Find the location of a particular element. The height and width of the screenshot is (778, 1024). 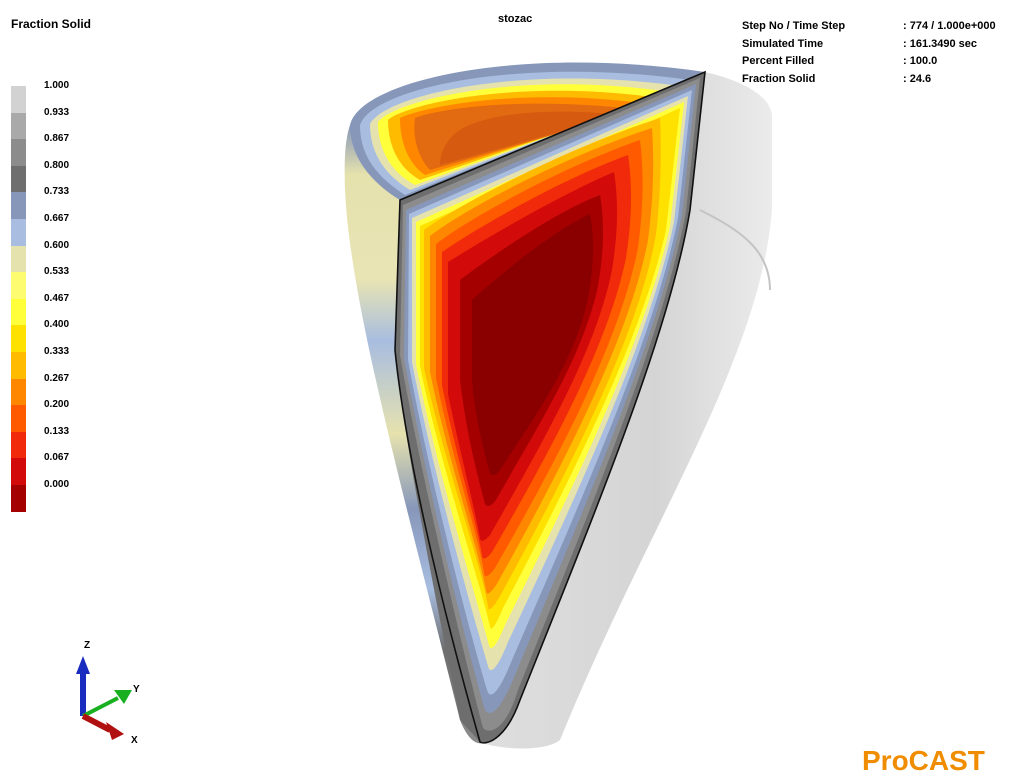

z-axis-arrow is located at coordinates (83, 665).